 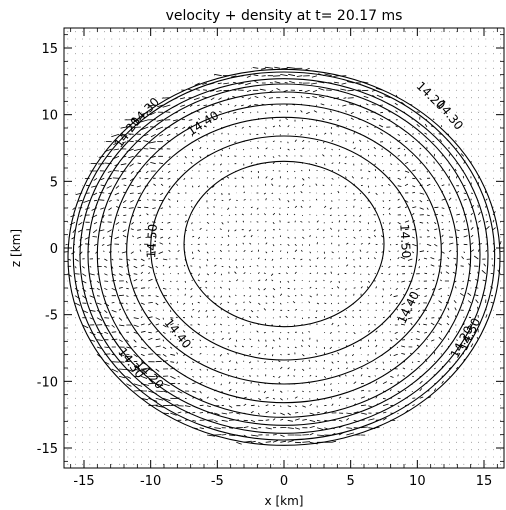 What do you see at coordinates (150, 481) in the screenshot?
I see `x-tick-label: -10` at bounding box center [150, 481].